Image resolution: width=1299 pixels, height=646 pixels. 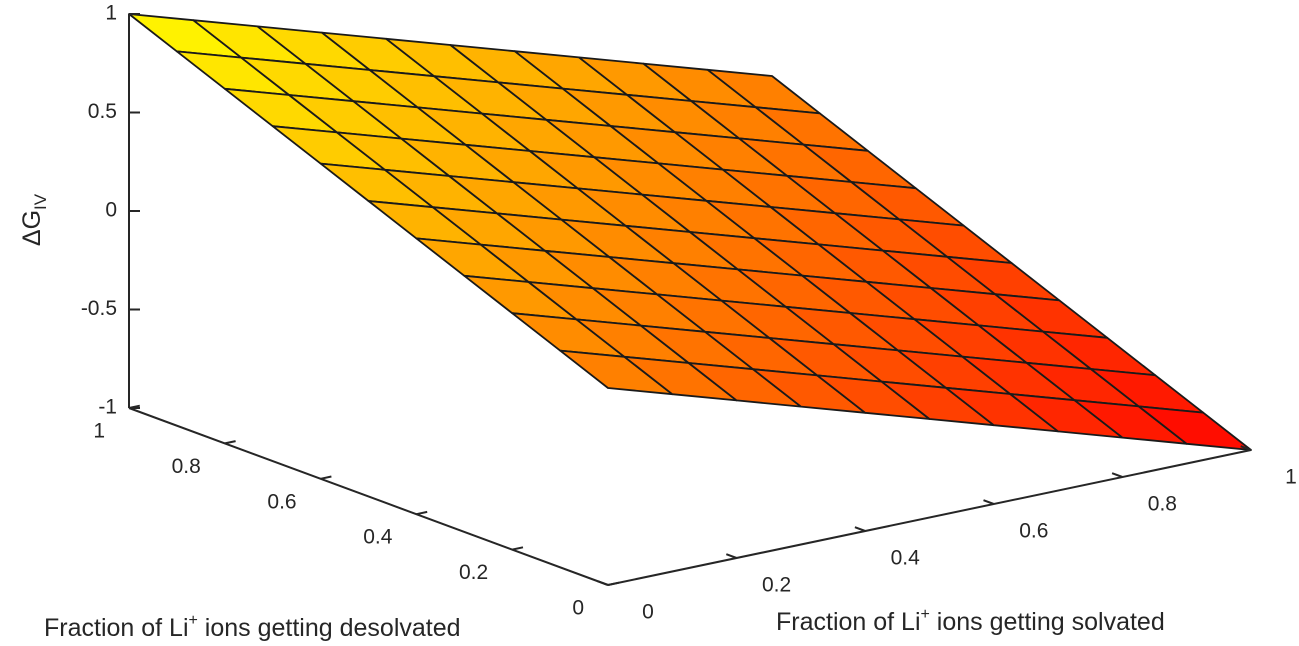 I want to click on z-tick-label: 0.5, so click(x=102, y=111).